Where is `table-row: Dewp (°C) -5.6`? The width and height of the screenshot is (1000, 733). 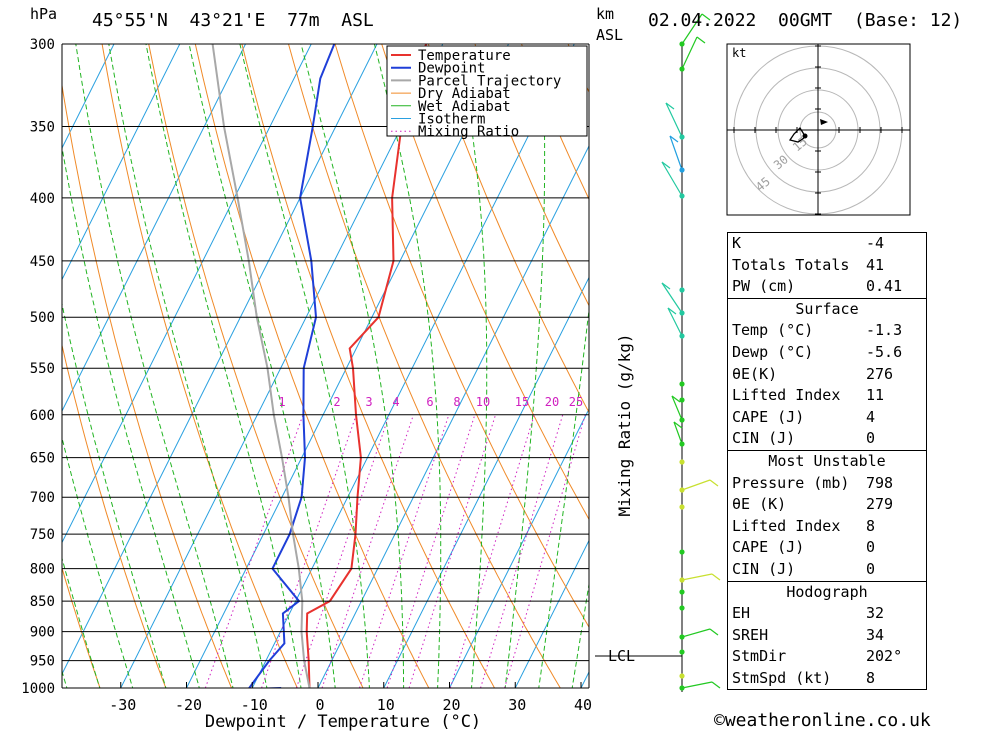 table-row: Dewp (°C) -5.6 is located at coordinates (827, 353).